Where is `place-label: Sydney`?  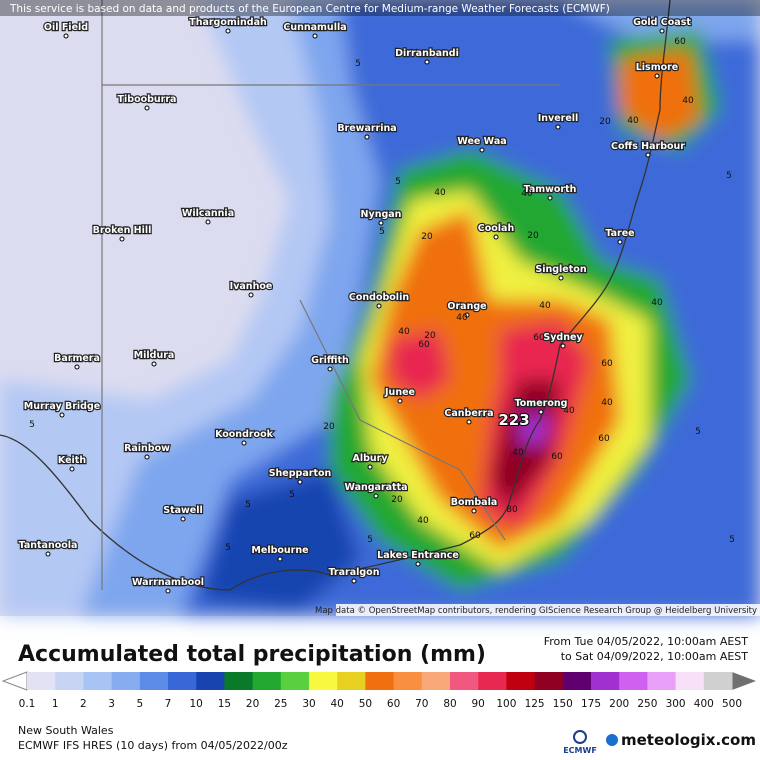
place-label: Sydney is located at coordinates (563, 337).